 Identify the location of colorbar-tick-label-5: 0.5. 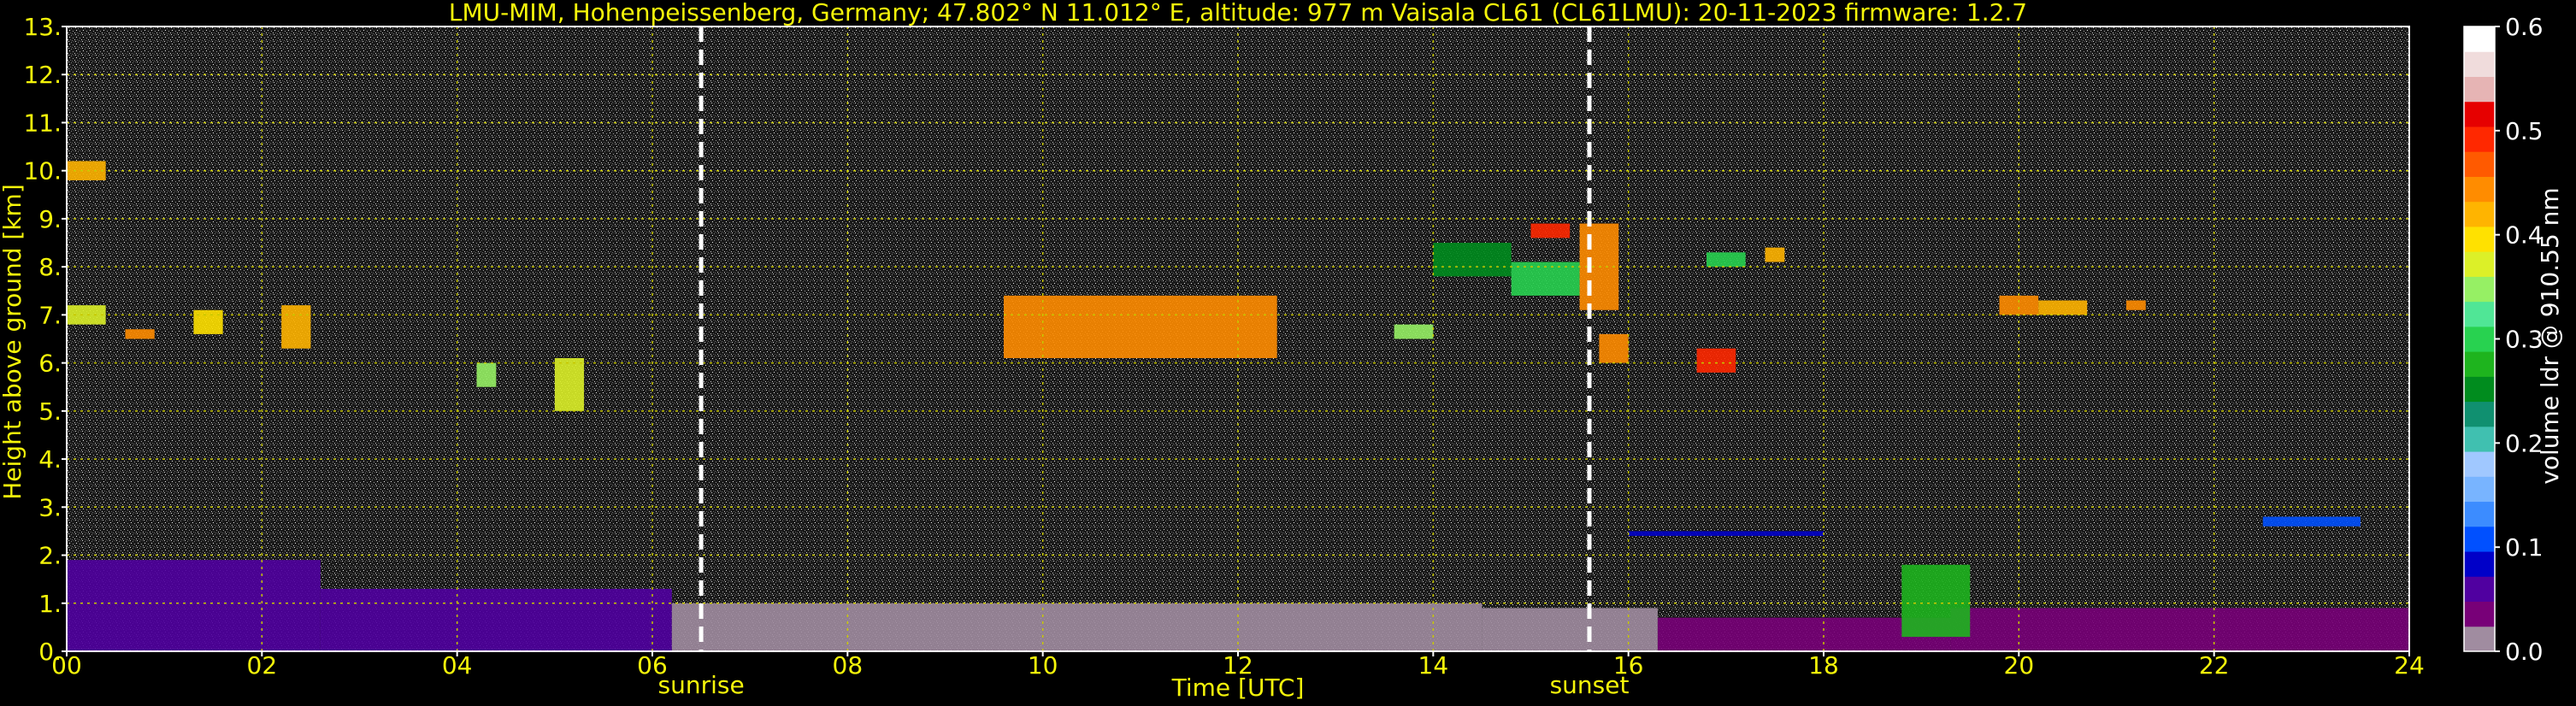
(2524, 131).